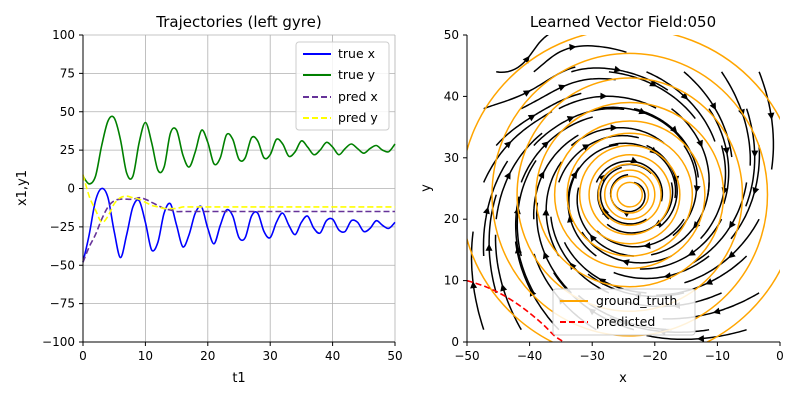  Describe the element at coordinates (358, 117) in the screenshot. I see `legend-label-pred-y: pred y` at that location.